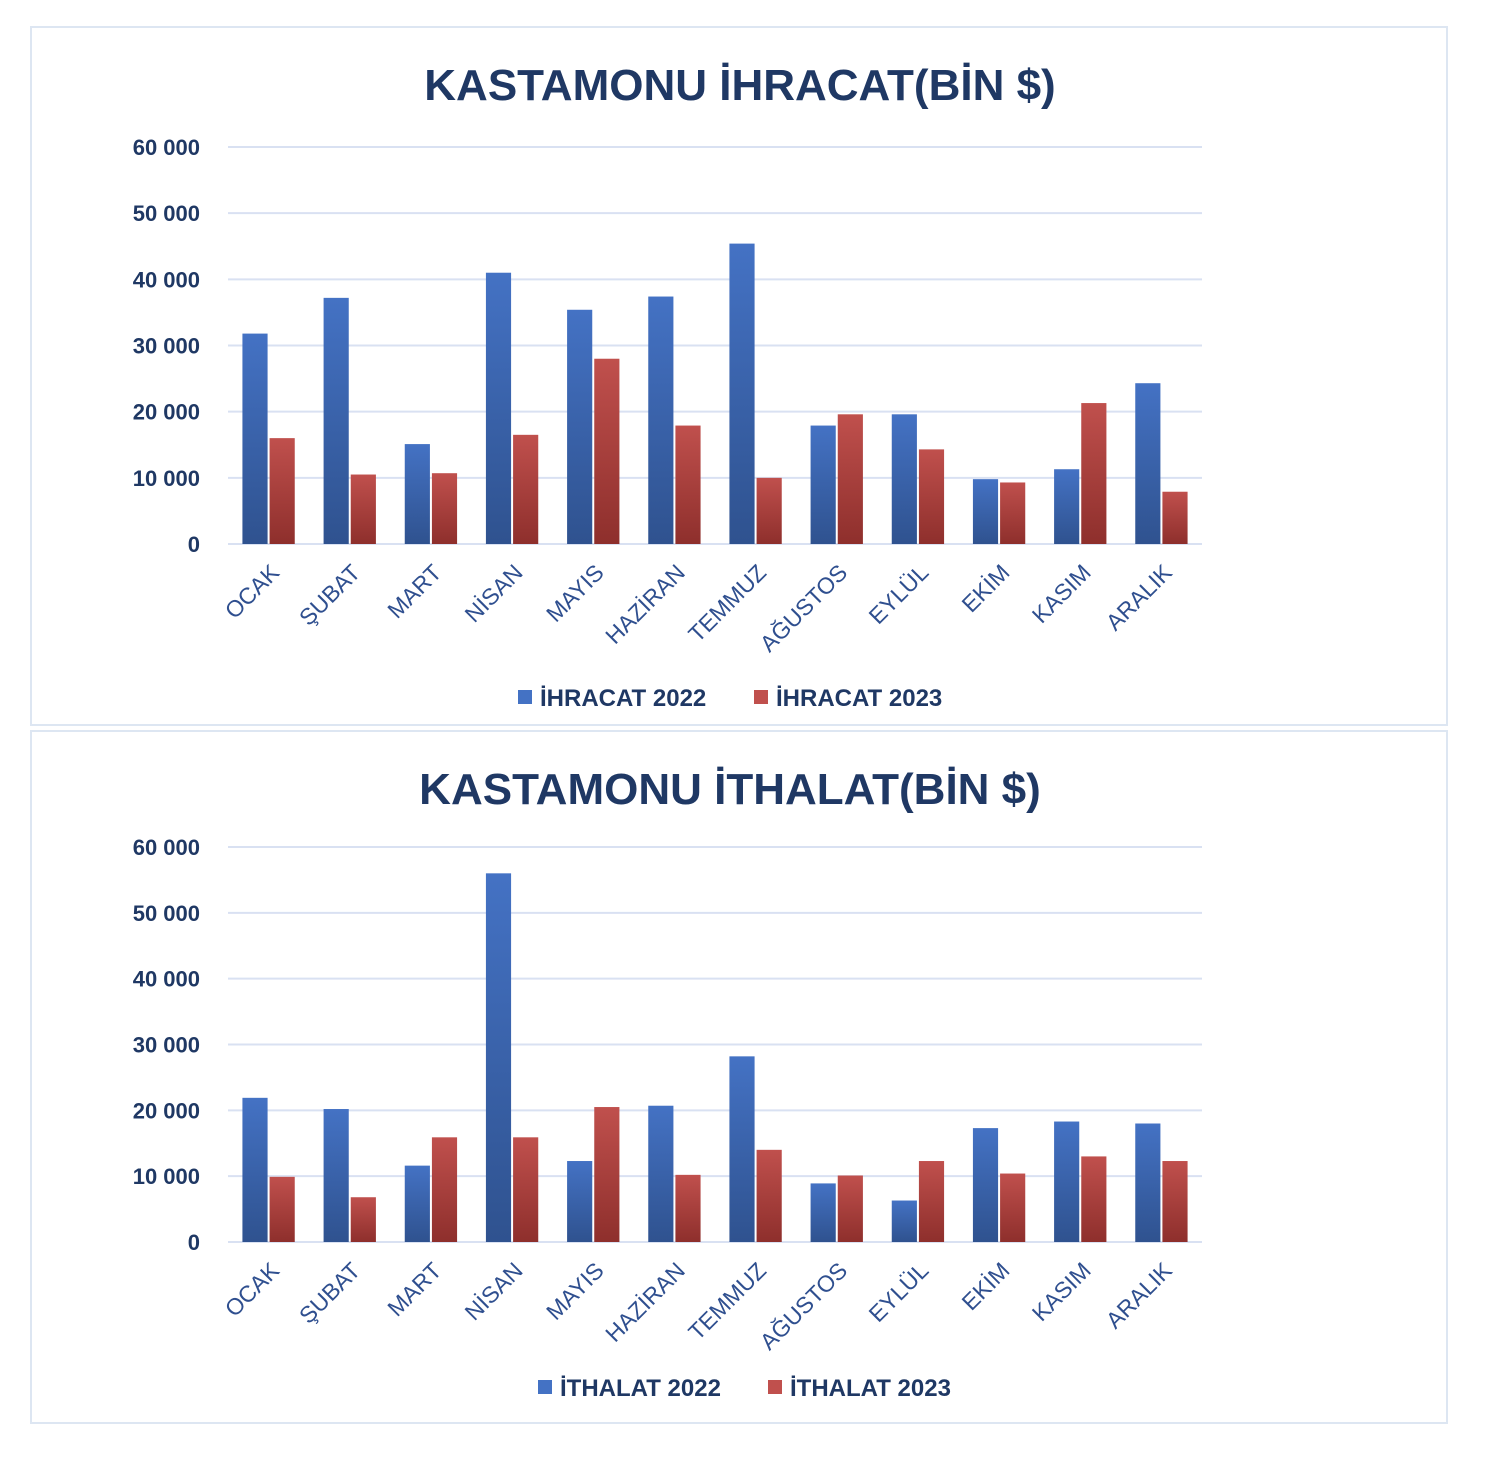 Image resolution: width=1504 pixels, height=1484 pixels. Describe the element at coordinates (730, 698) in the screenshot. I see `legend: İHRACAT 2022 İHRACAT 2023` at that location.